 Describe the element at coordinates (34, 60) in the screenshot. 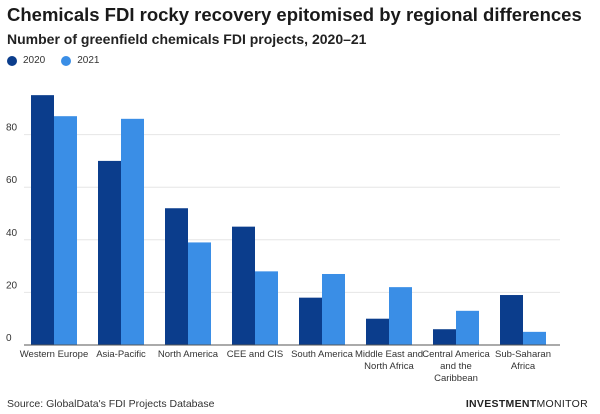

I see `legend-label-2020: 2020` at that location.